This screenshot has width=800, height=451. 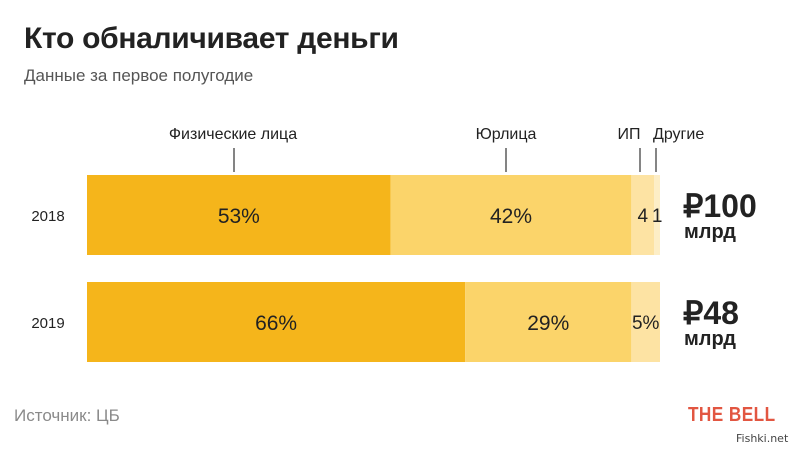 What do you see at coordinates (711, 313) in the screenshot?
I see `total-amount-2019: ₽48` at bounding box center [711, 313].